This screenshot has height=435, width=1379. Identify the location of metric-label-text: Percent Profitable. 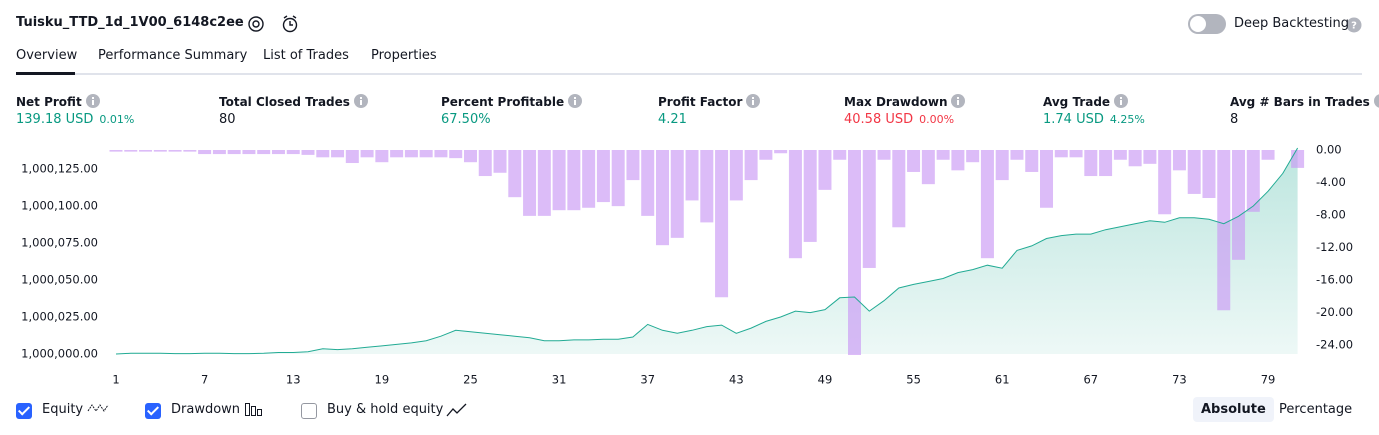
(503, 102).